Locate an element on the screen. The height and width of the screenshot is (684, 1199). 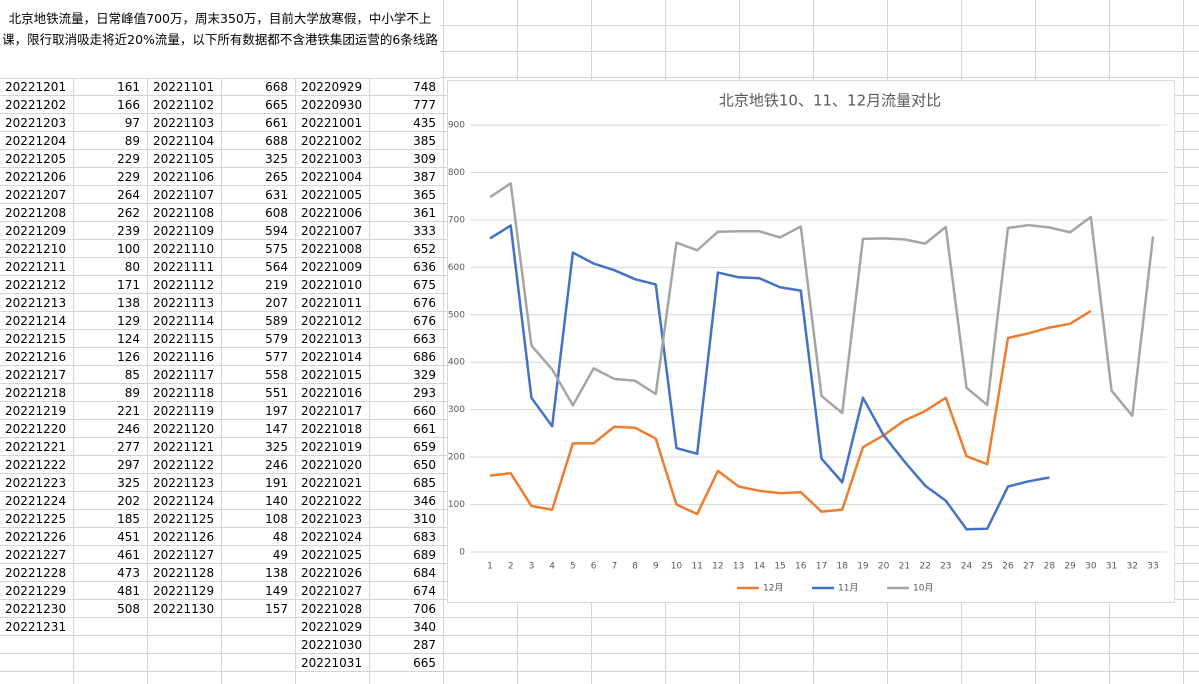
date-cell: 20221103 is located at coordinates (184, 123).